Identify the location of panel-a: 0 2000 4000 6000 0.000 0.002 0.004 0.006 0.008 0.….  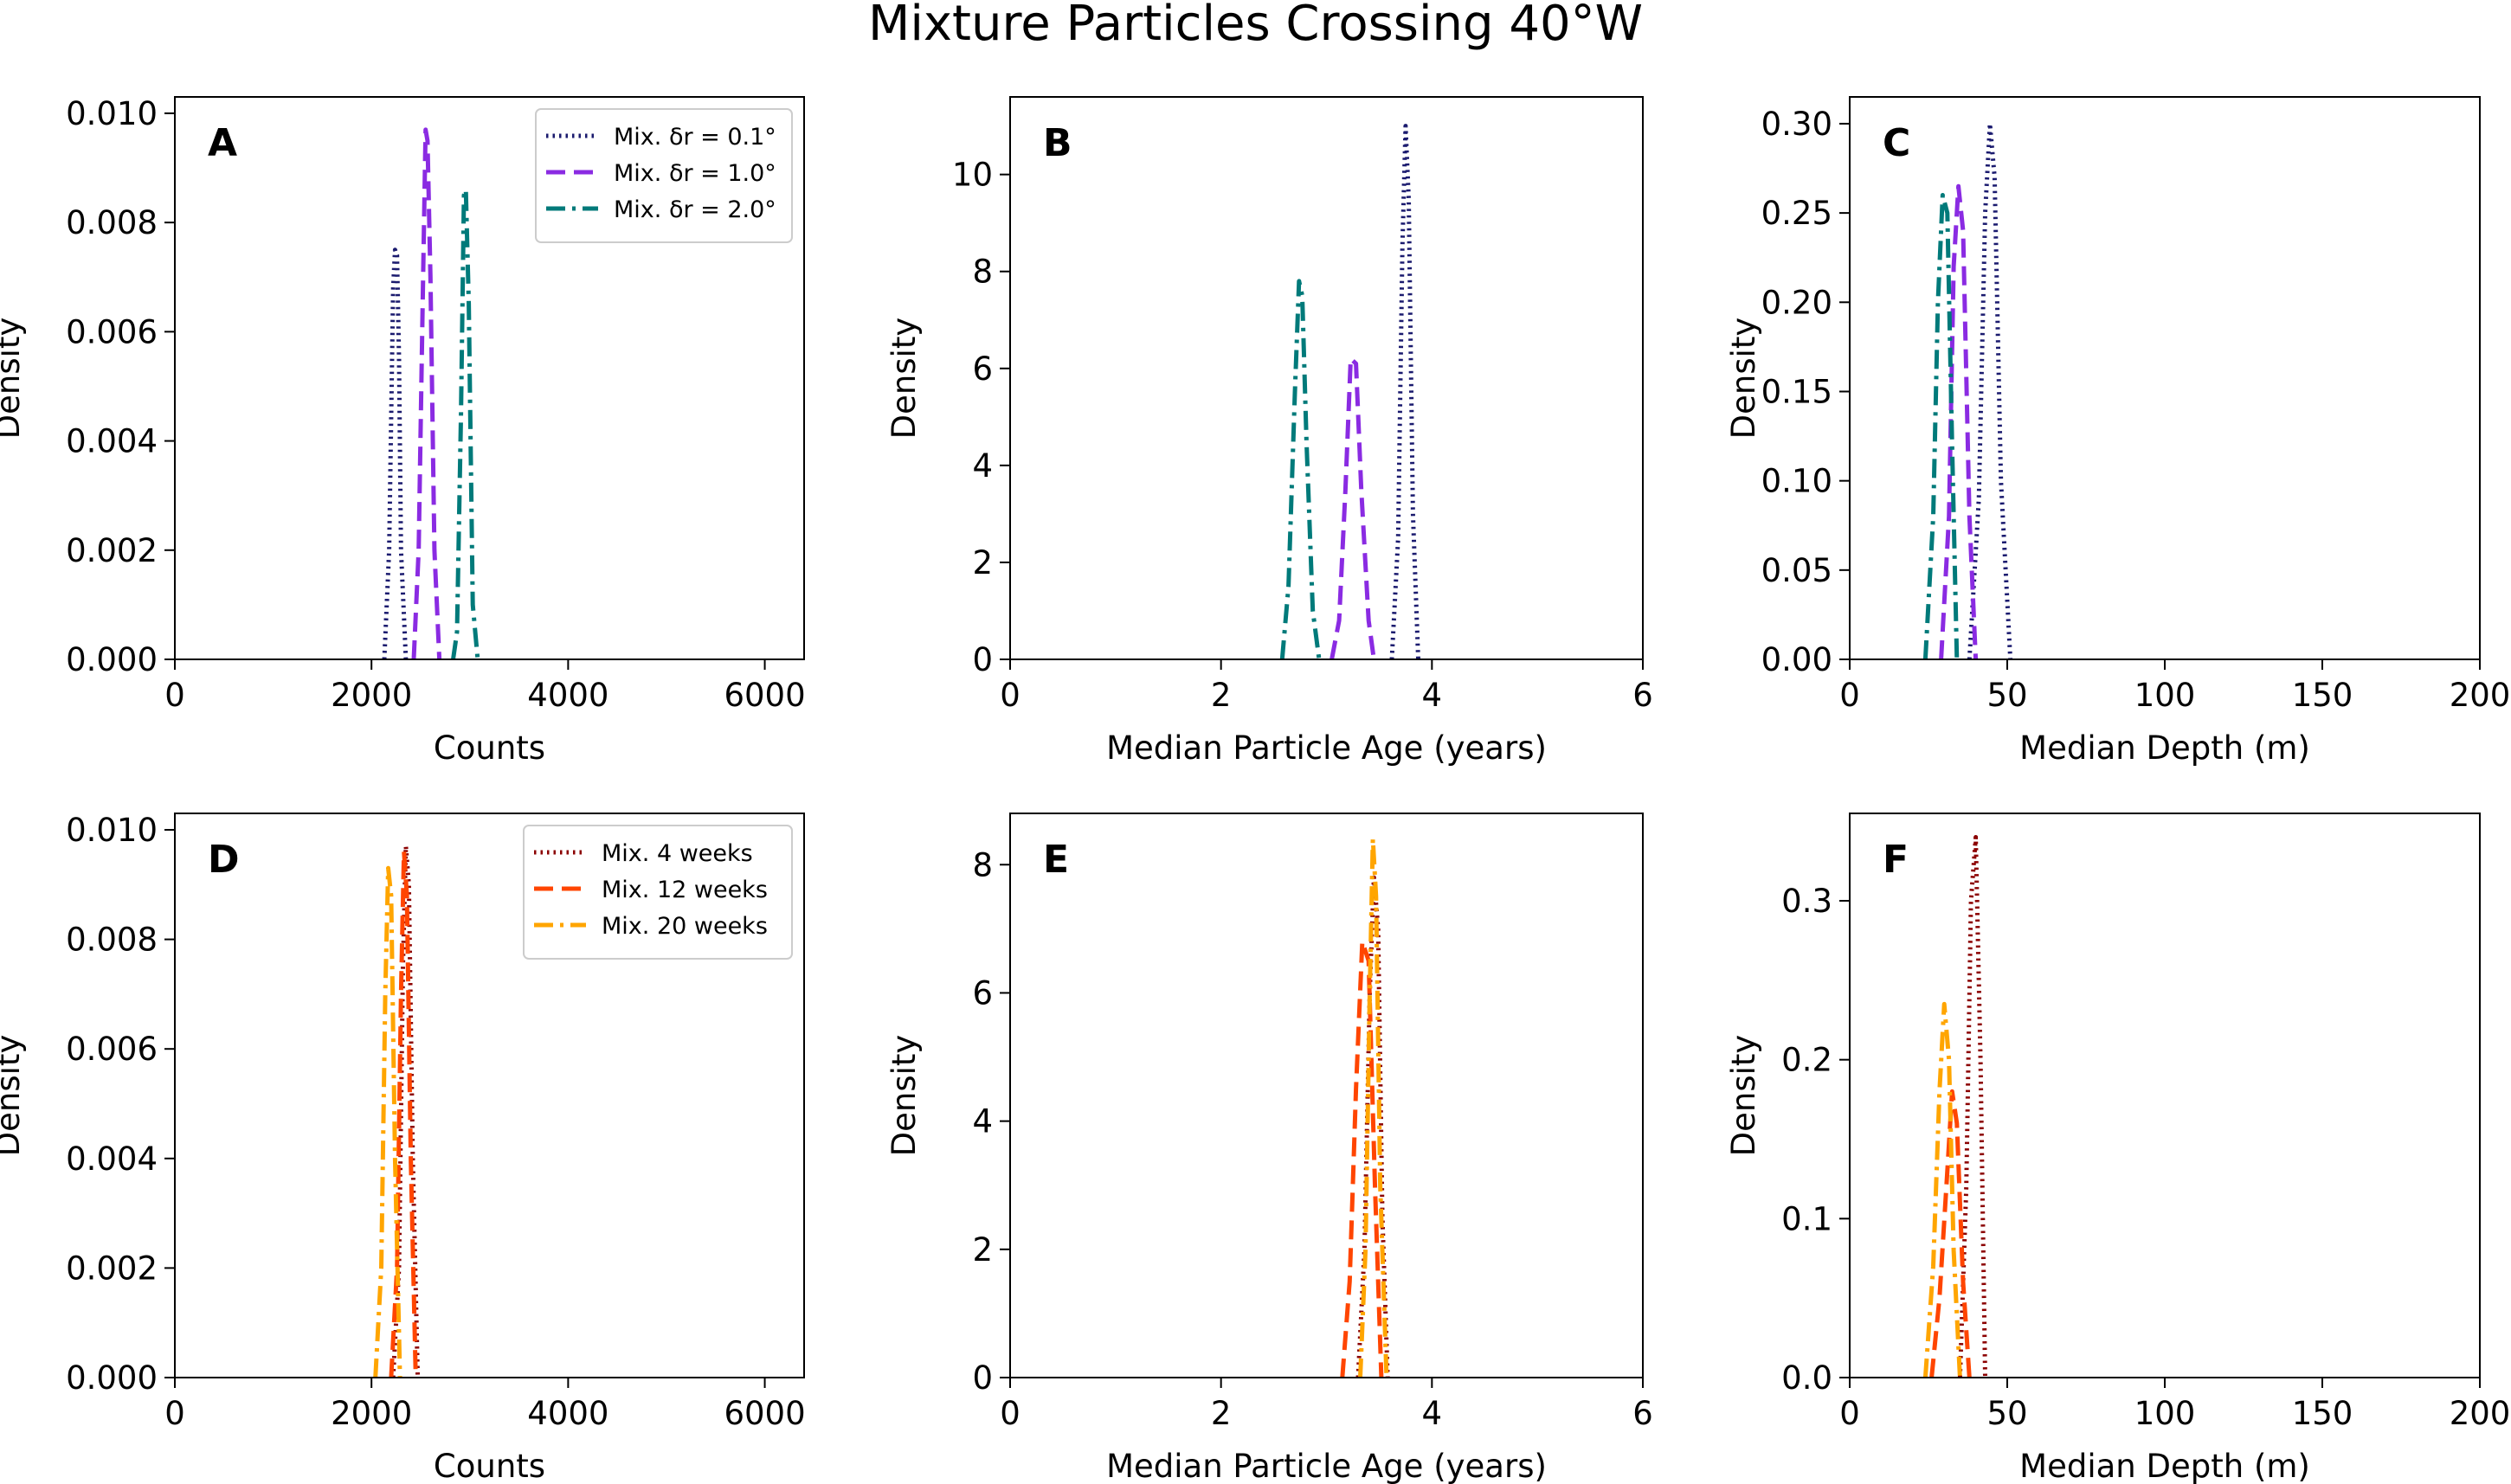
(403, 431).